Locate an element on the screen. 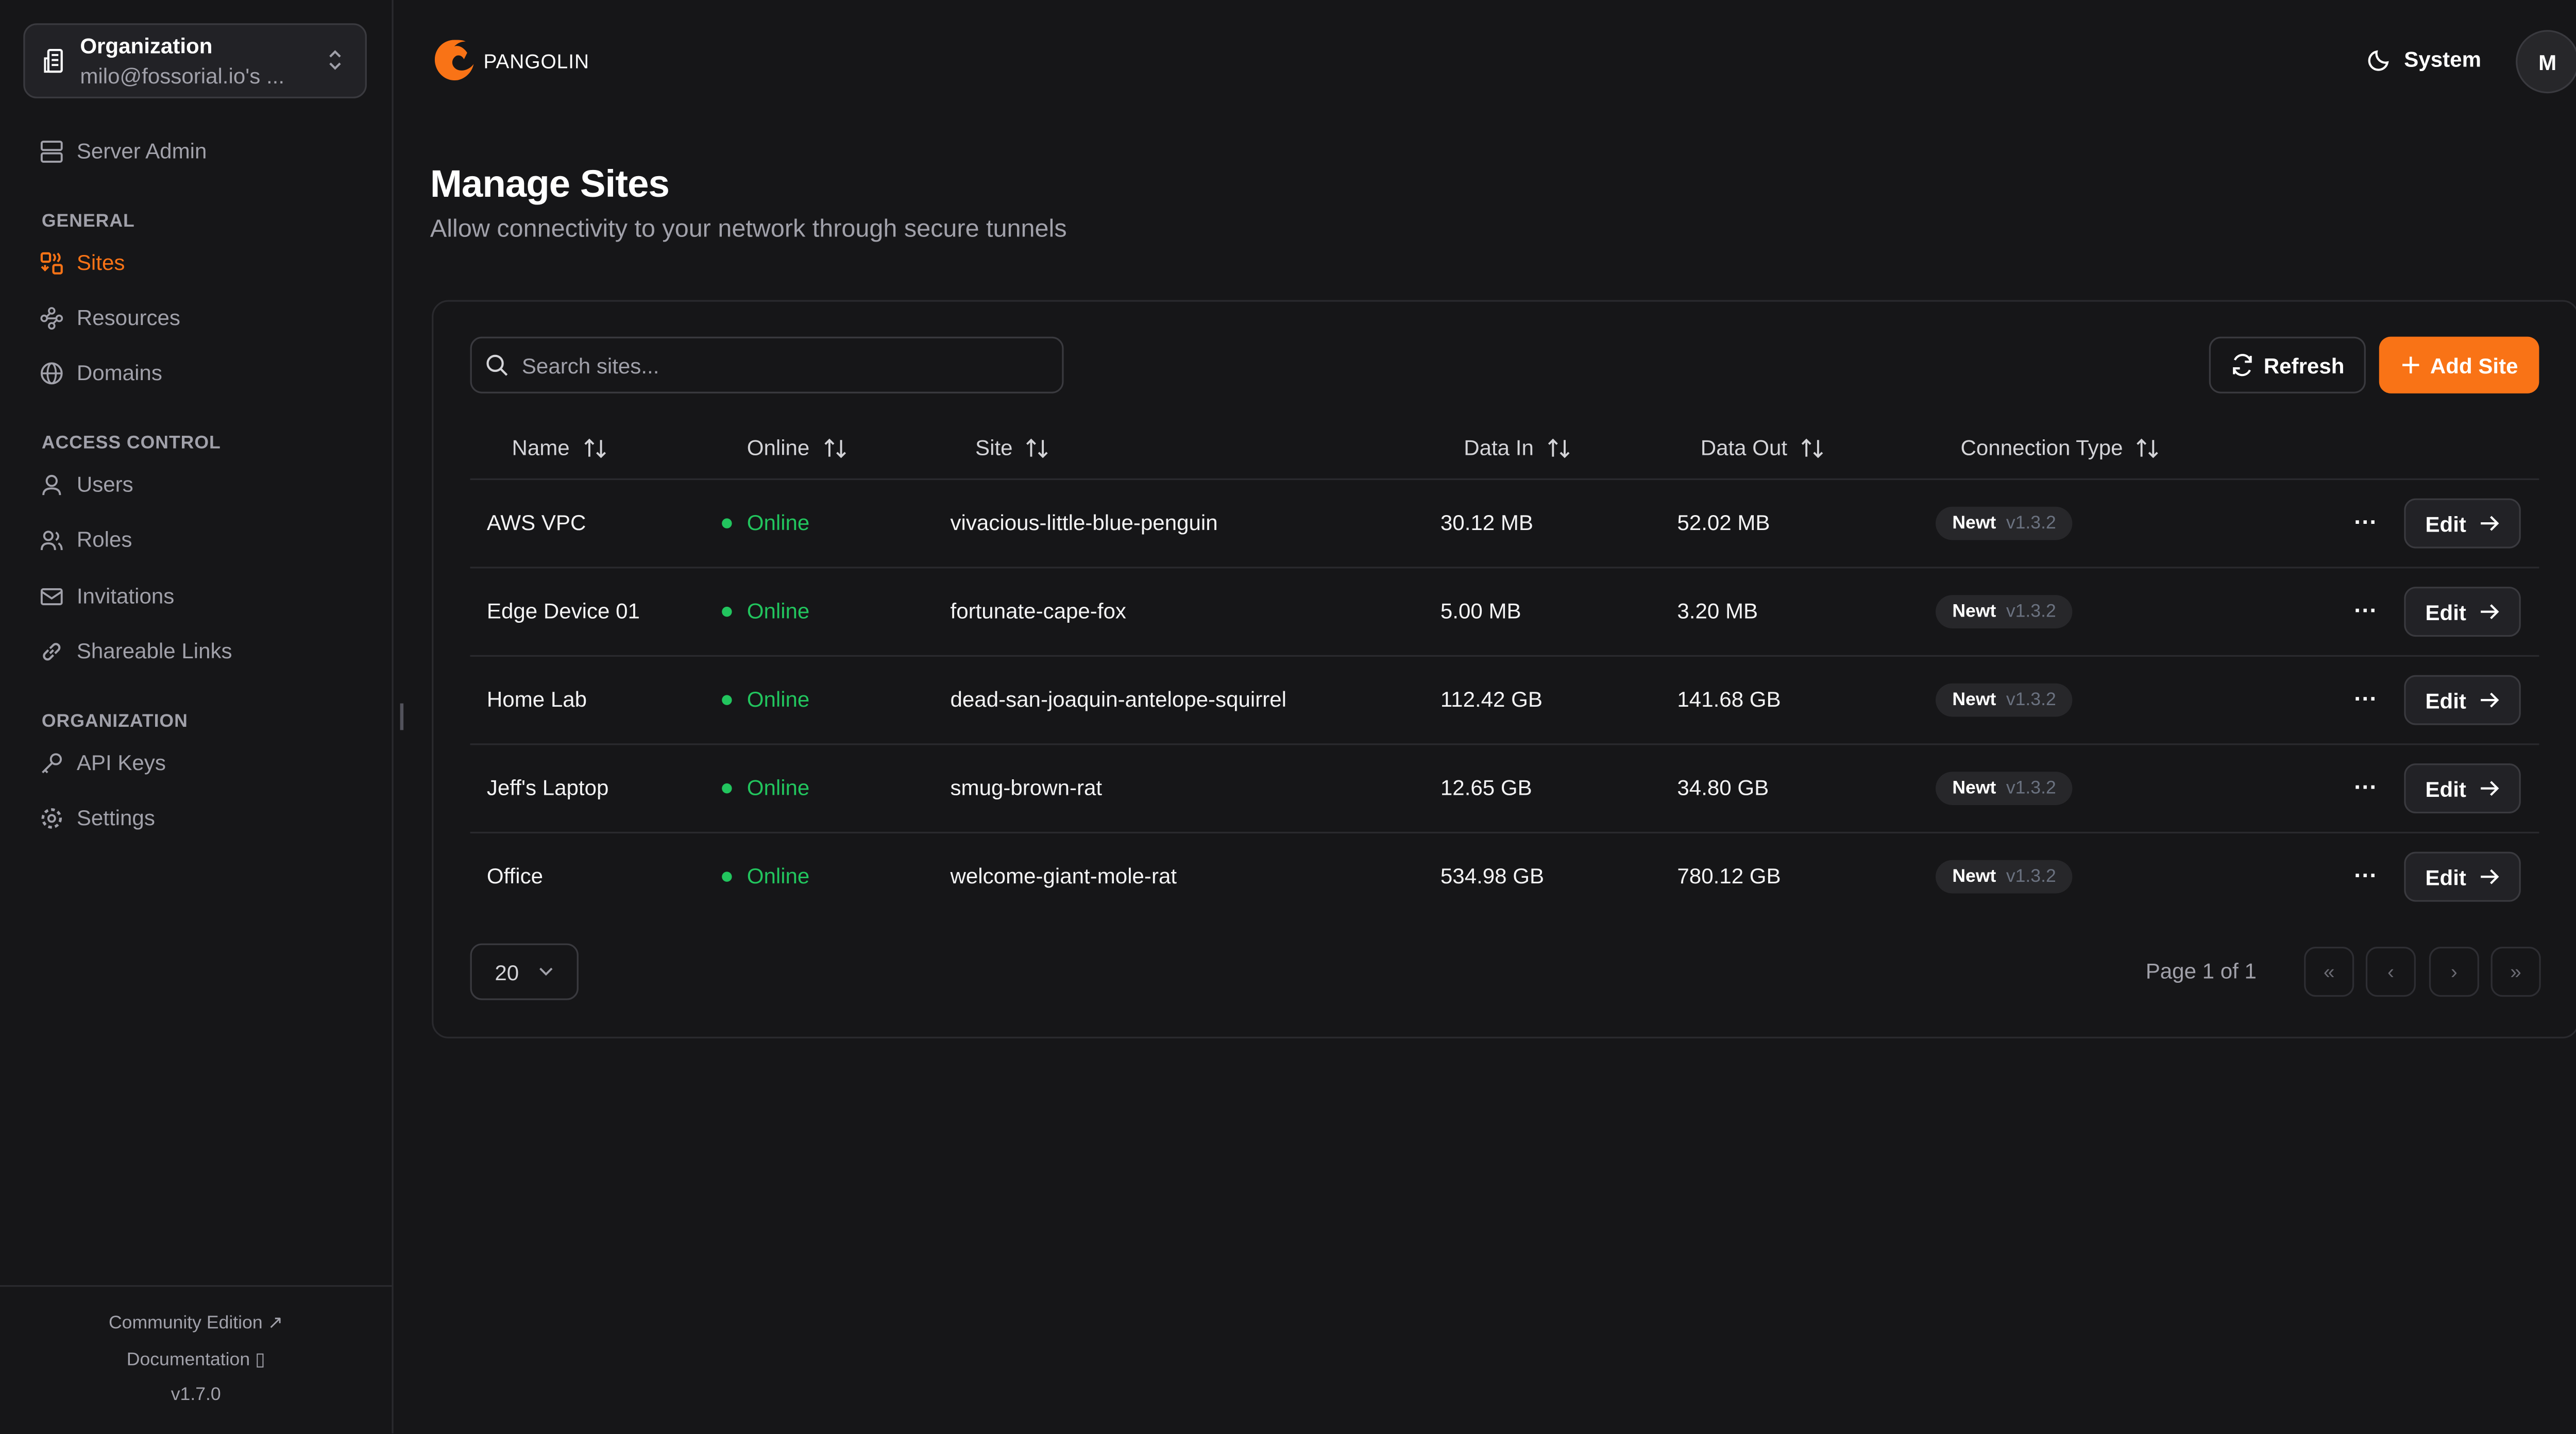 This screenshot has height=1434, width=2576. sidebar-item-roles: Roles is located at coordinates (86, 539).